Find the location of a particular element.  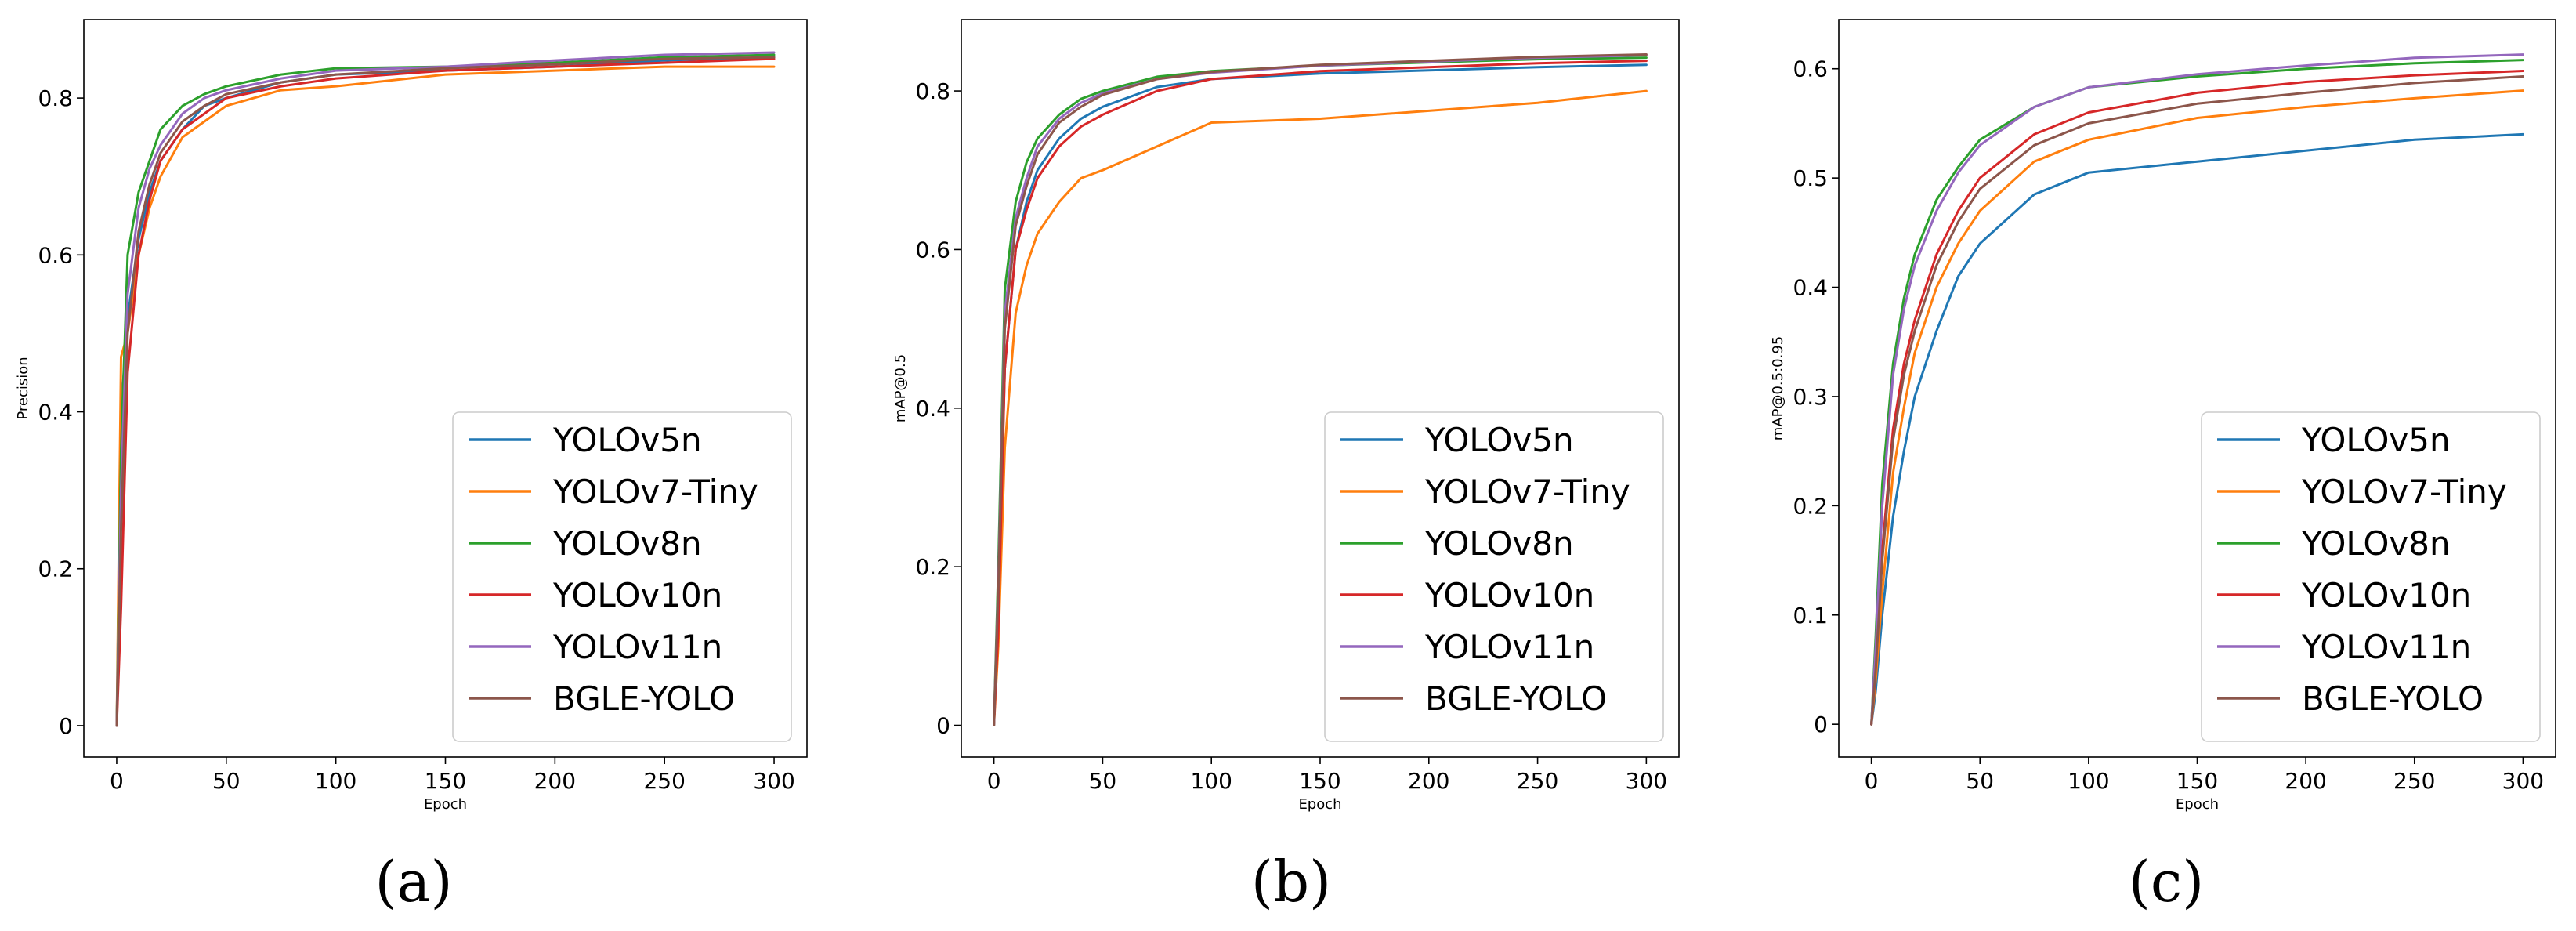

y-tick-label: 0.1 is located at coordinates (1811, 616).